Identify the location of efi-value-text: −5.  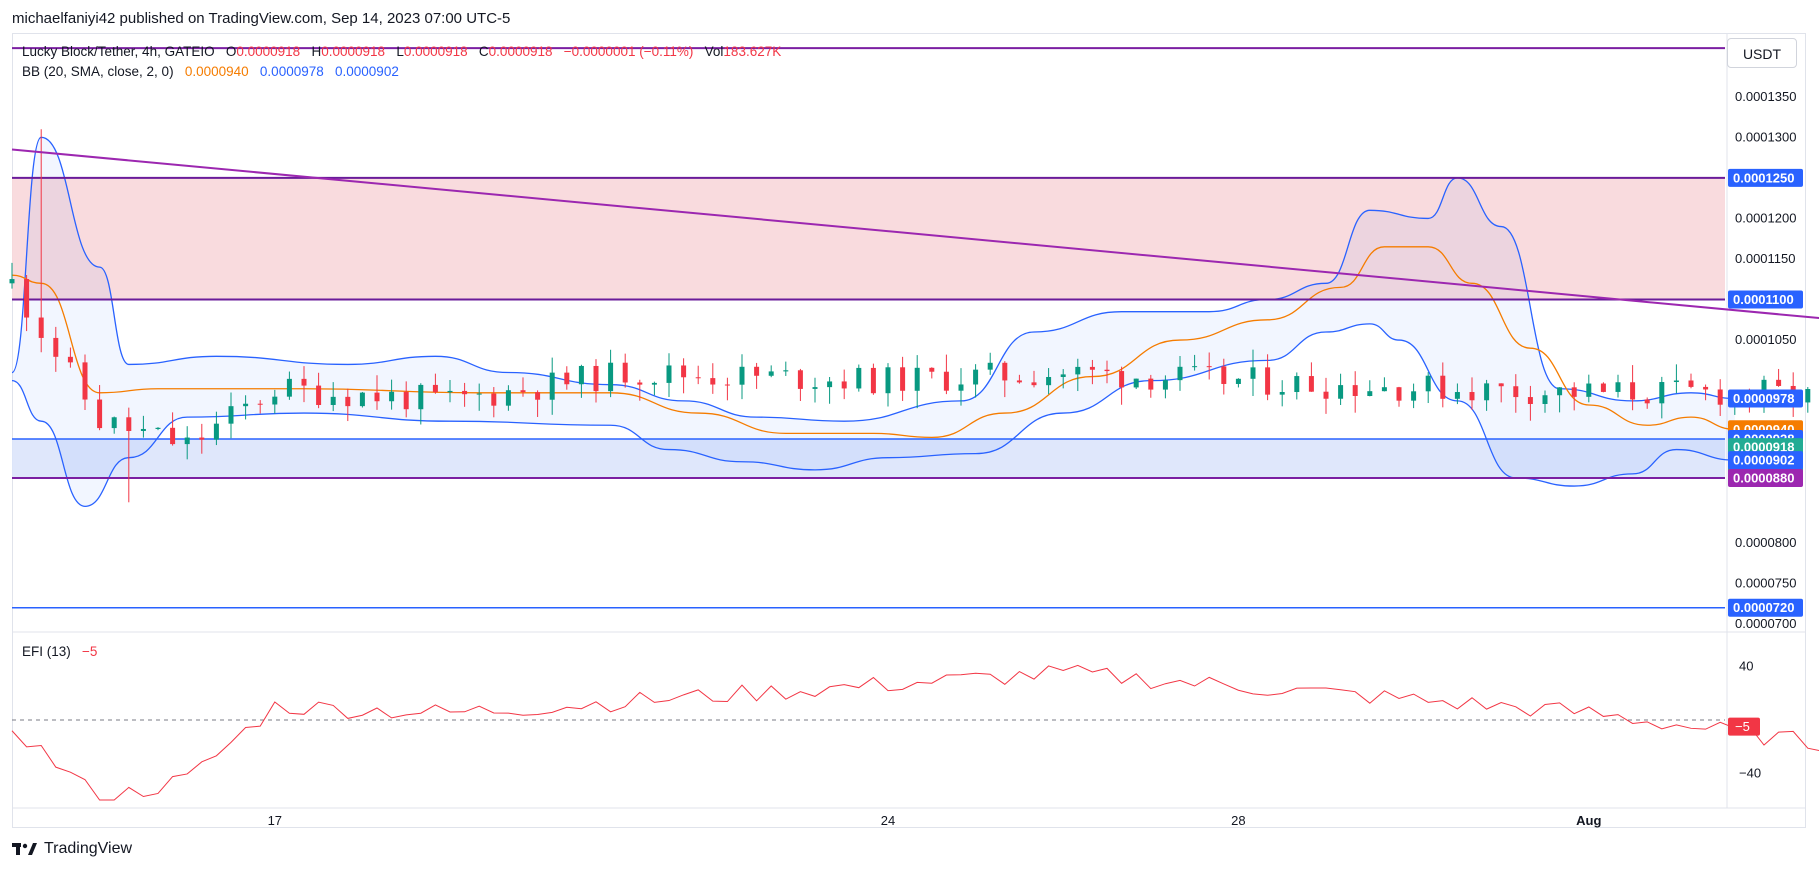
(1742, 726).